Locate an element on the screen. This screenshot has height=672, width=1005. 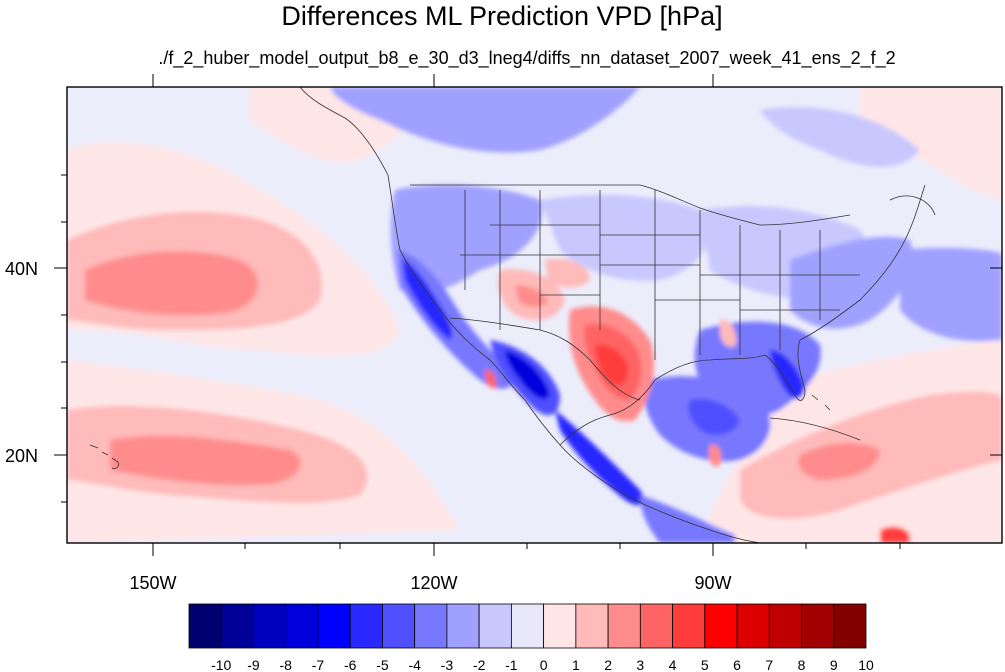
colorbar-label: -6 is located at coordinates (350, 664).